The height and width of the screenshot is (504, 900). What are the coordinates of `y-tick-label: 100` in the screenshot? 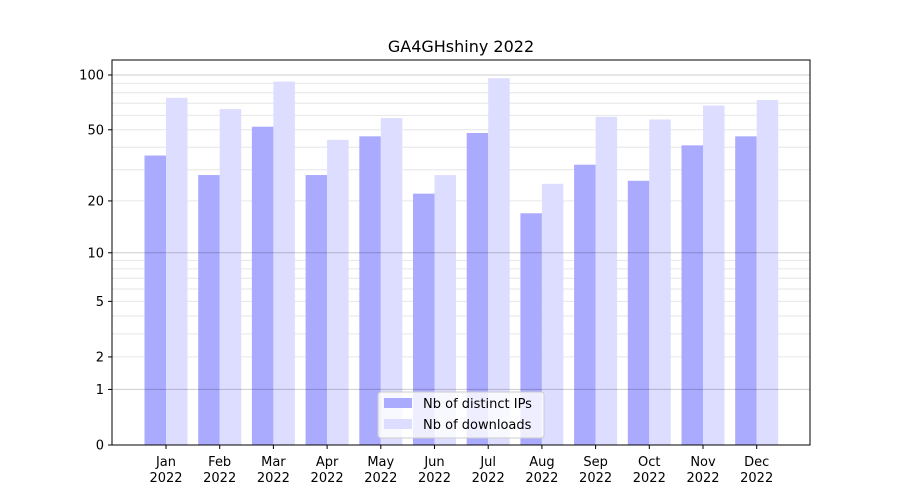 It's located at (91, 76).